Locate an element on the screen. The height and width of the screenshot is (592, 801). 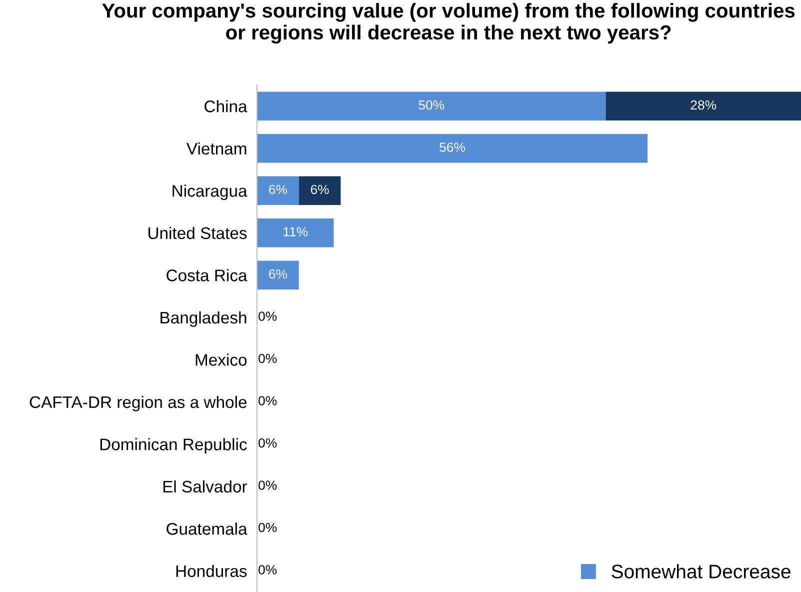
legend-label: Somewhat Decrease is located at coordinates (701, 571).